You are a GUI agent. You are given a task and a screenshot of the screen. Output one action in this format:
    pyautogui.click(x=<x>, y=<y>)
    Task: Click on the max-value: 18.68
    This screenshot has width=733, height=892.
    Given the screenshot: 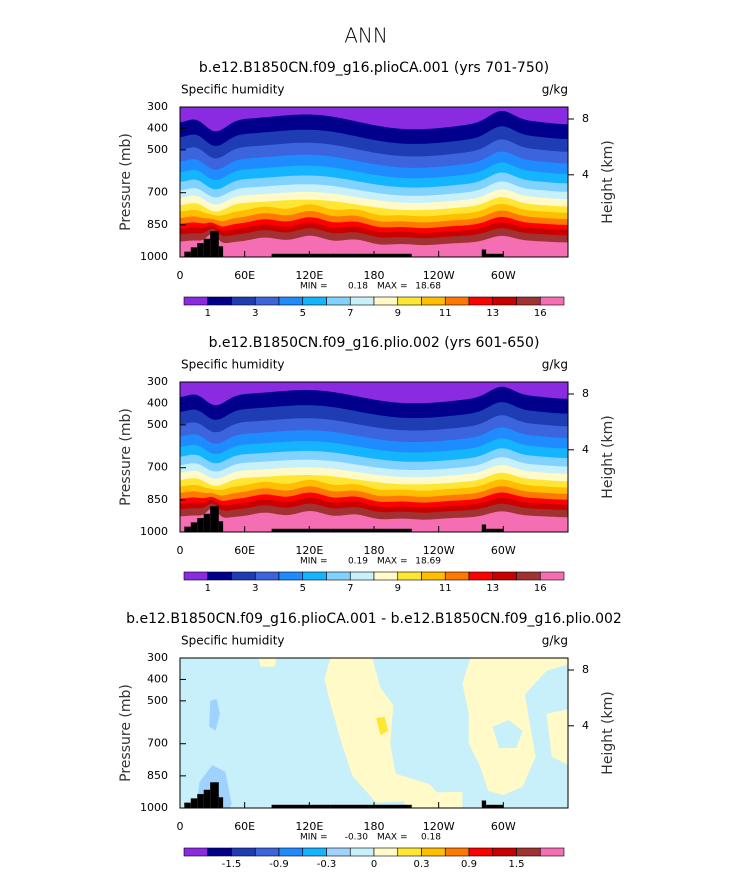 What is the action you would take?
    pyautogui.click(x=428, y=287)
    